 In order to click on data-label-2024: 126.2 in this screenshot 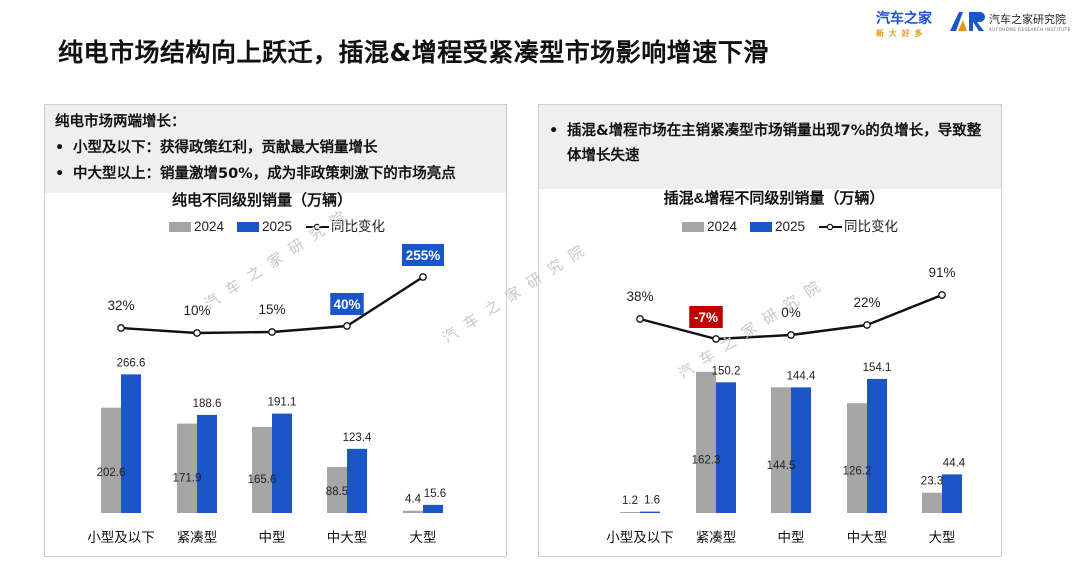, I will do `click(857, 472)`.